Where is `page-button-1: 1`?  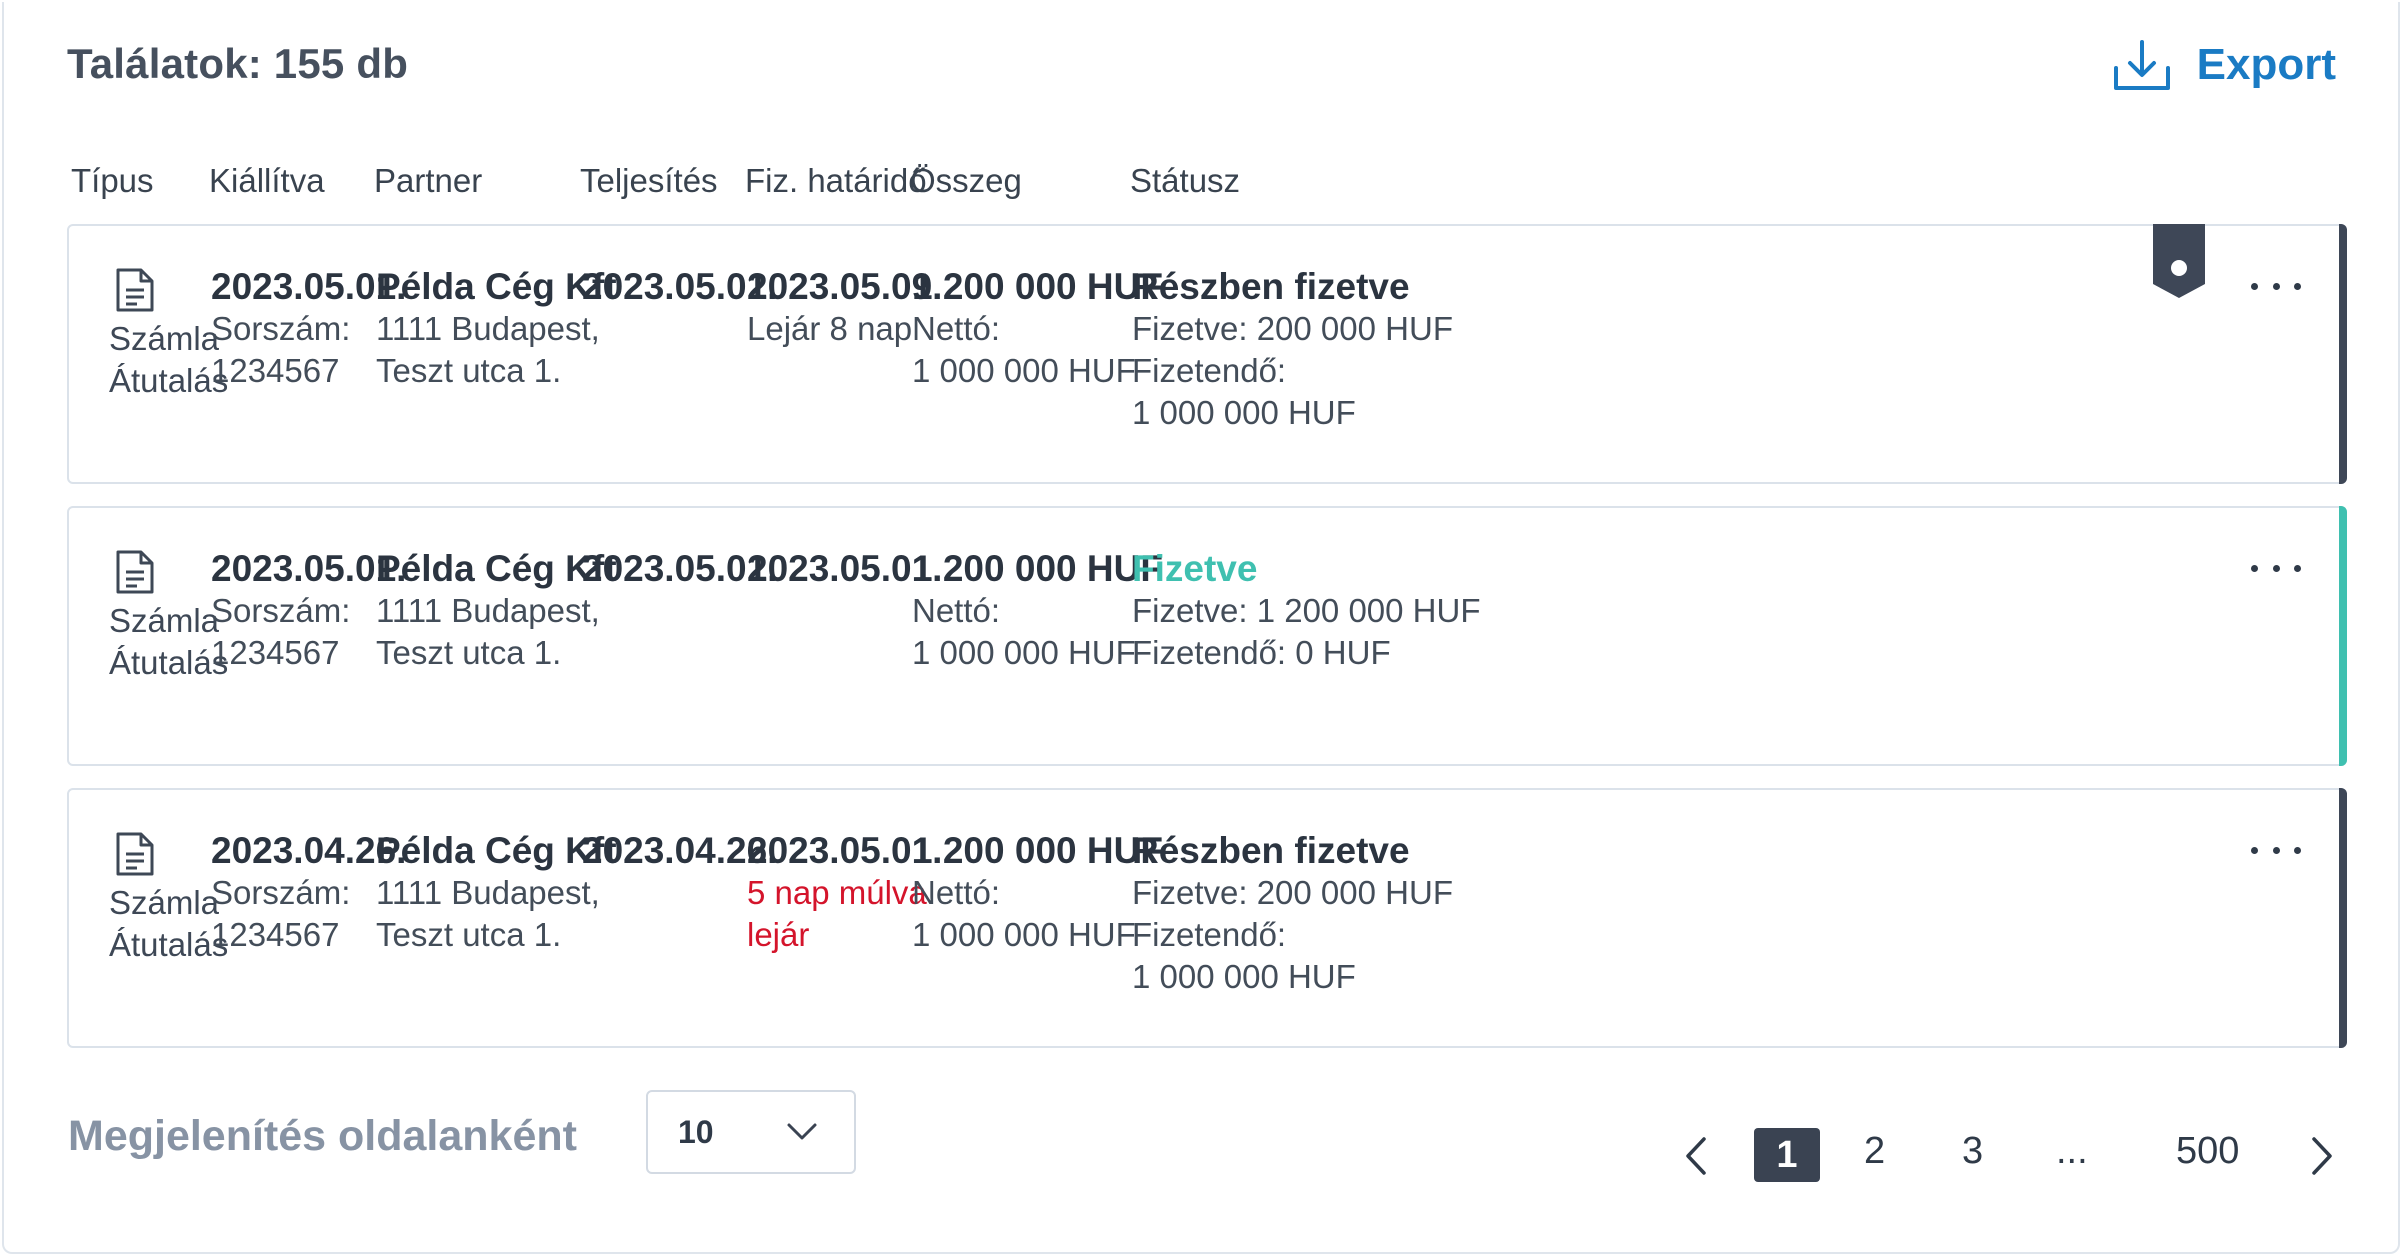 page-button-1: 1 is located at coordinates (1787, 1155).